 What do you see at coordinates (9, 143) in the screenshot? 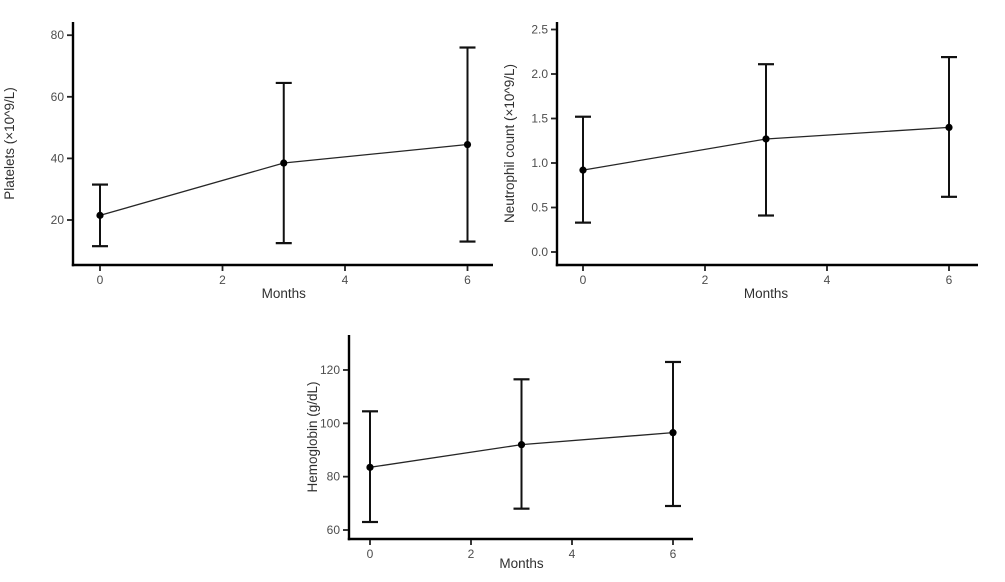
I see `y-axis-title: Platelets (×10^9/L)` at bounding box center [9, 143].